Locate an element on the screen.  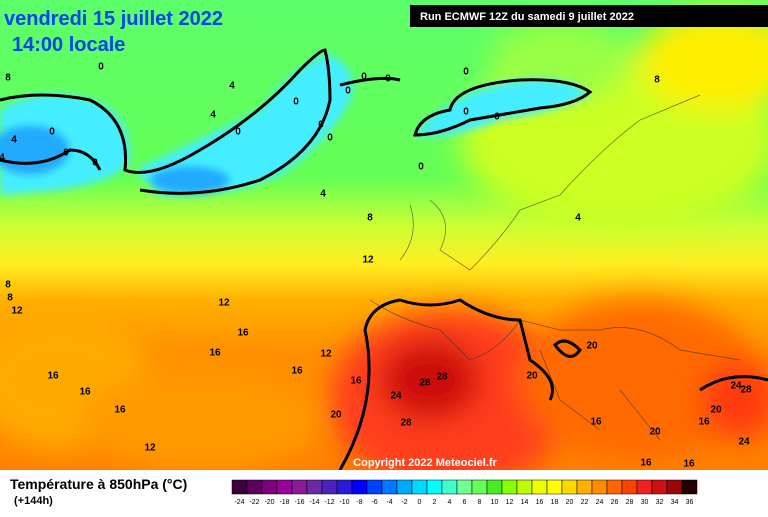
scale-label: 12 is located at coordinates (510, 502).